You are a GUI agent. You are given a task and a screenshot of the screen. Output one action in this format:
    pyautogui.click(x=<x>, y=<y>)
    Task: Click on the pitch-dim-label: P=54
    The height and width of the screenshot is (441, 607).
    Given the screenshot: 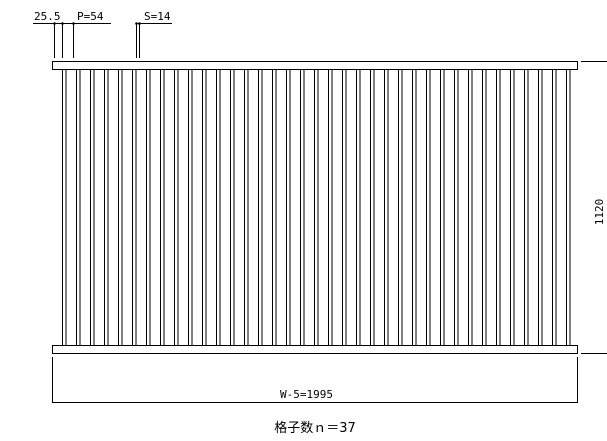 What is the action you would take?
    pyautogui.click(x=90, y=16)
    